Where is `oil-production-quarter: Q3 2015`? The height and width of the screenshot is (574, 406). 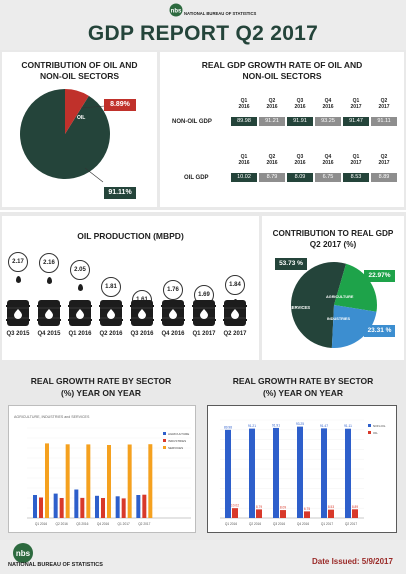 oil-production-quarter: Q3 2015 is located at coordinates (18, 334).